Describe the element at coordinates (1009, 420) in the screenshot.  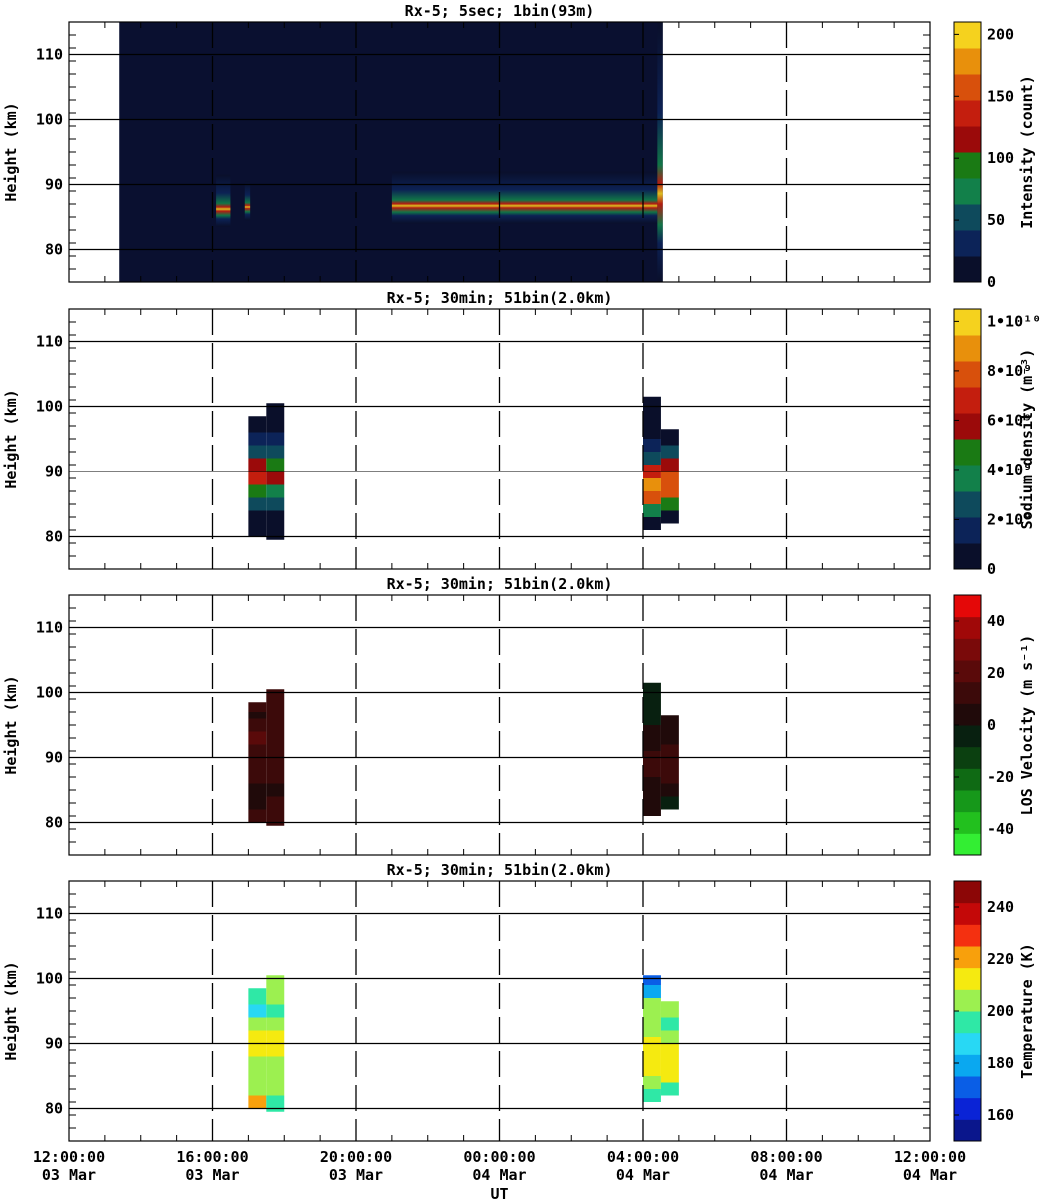
I see `colorbar-tick-label: 6•10⁹` at that location.